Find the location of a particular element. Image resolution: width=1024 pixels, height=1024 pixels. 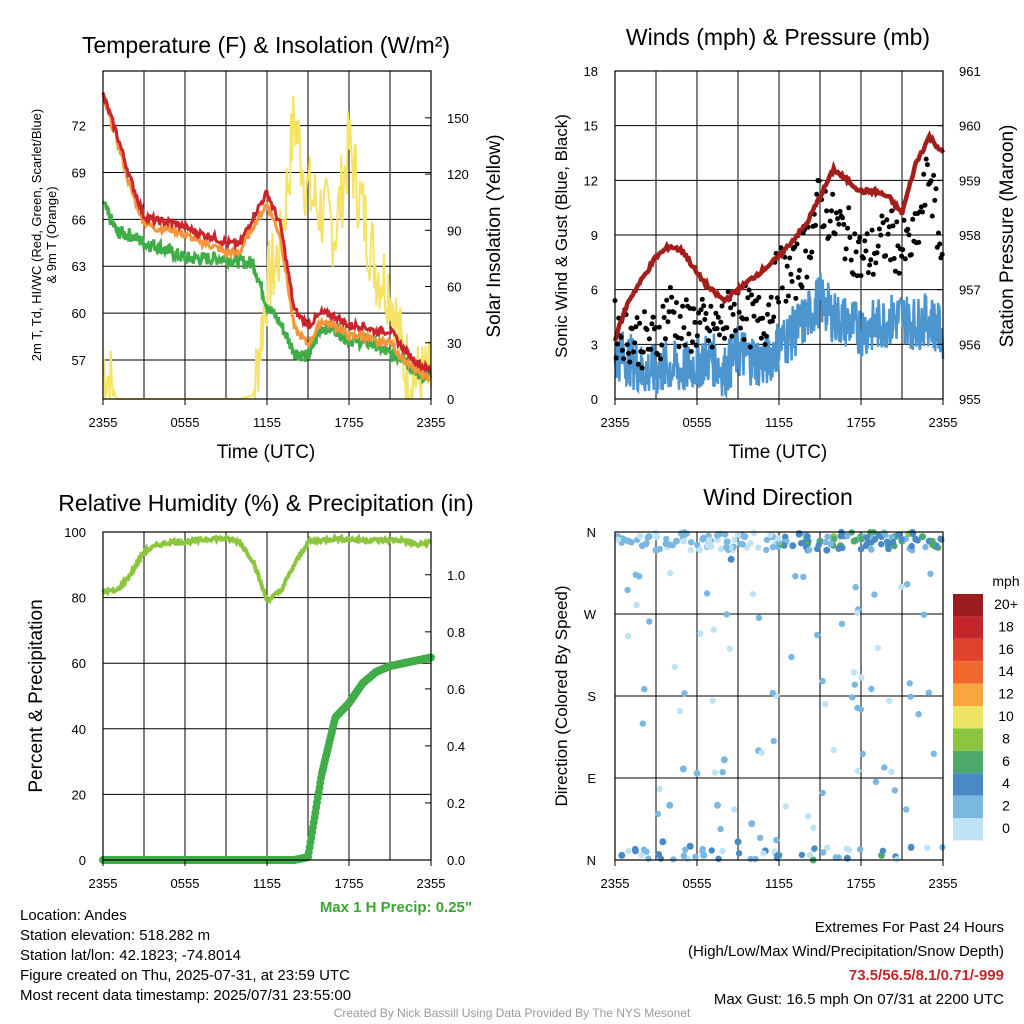

rh-y-tick-label: 80 is located at coordinates (79, 598).